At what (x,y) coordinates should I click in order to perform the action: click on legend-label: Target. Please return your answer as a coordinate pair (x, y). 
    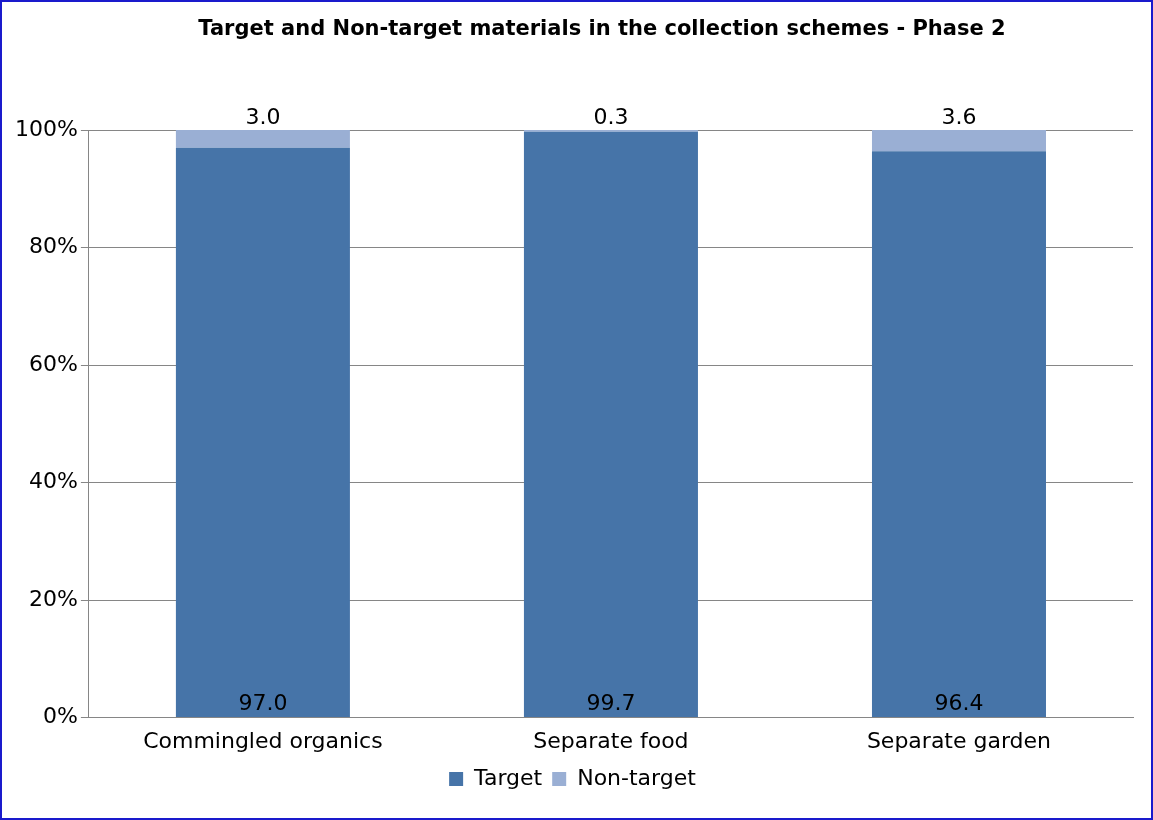
    Looking at the image, I should click on (508, 777).